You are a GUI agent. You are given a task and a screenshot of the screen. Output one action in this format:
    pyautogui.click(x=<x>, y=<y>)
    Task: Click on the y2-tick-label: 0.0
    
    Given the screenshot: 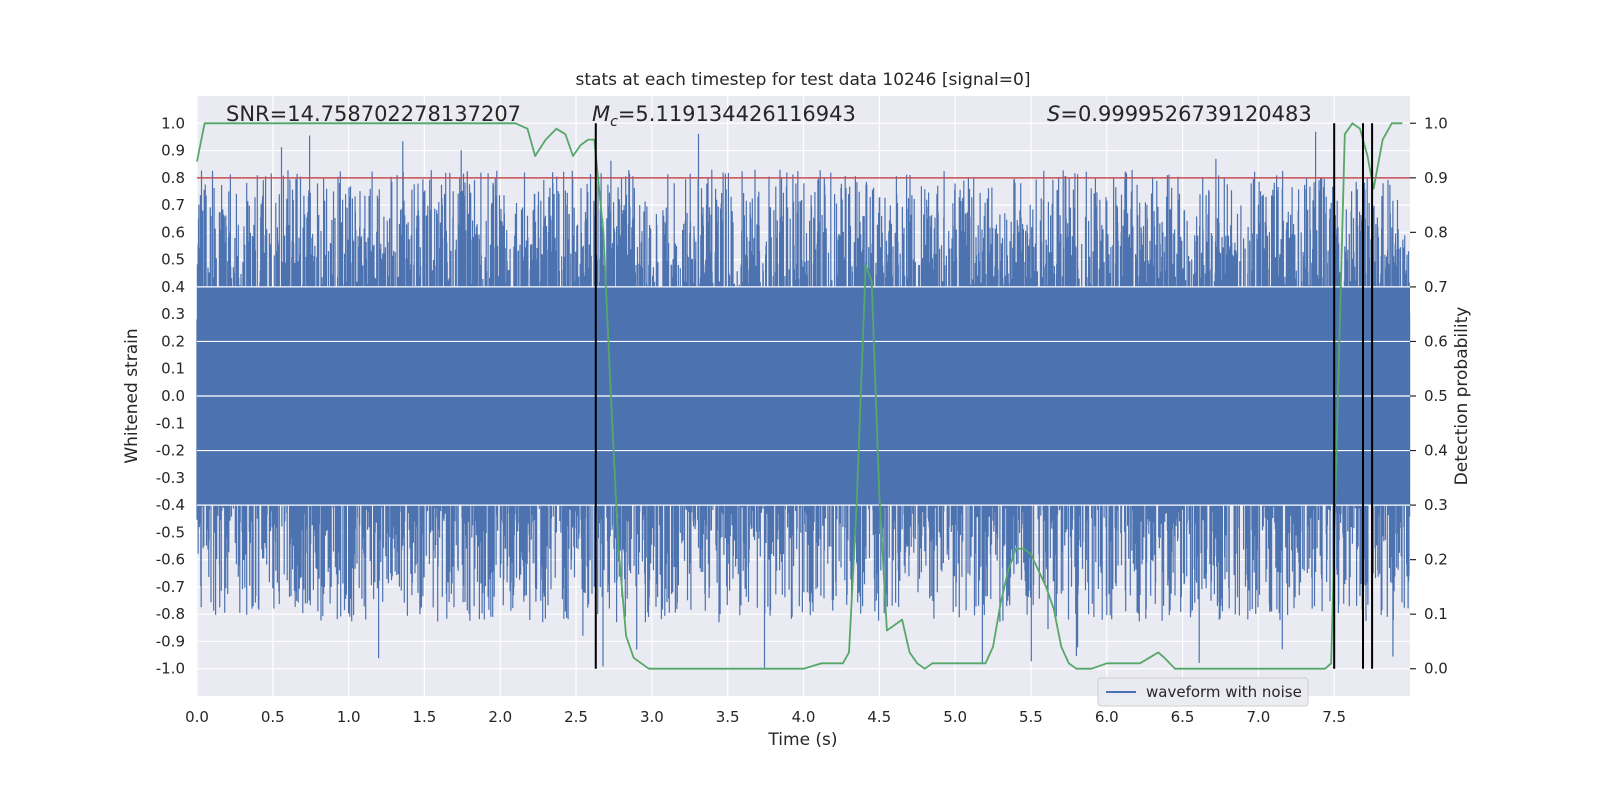 What is the action you would take?
    pyautogui.click(x=1436, y=669)
    